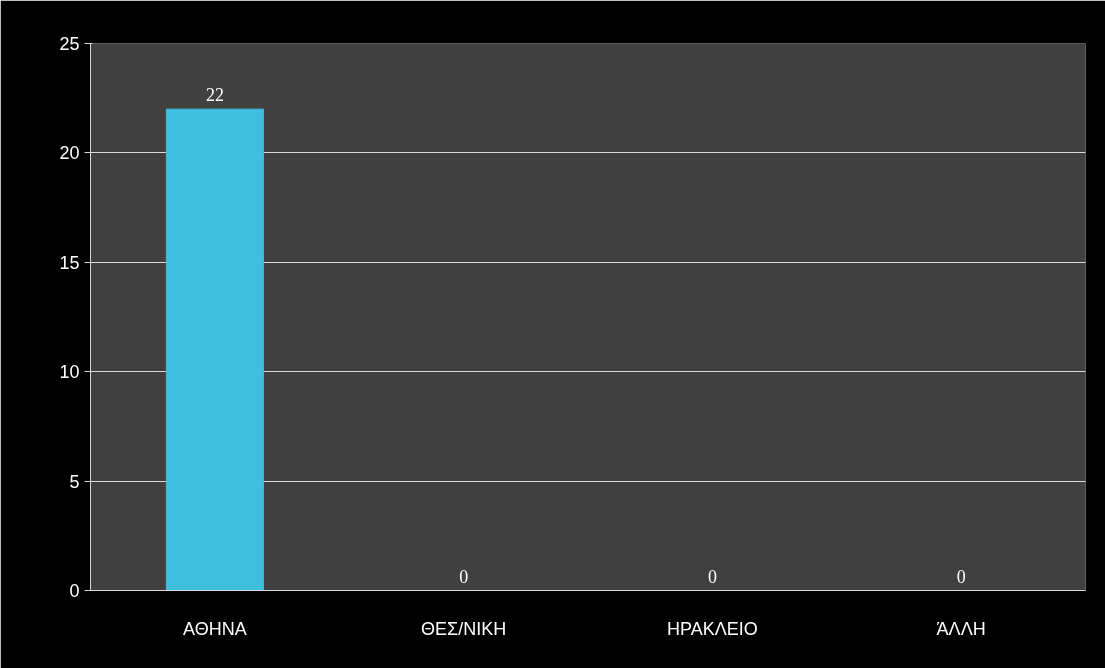 The width and height of the screenshot is (1105, 668). What do you see at coordinates (464, 628) in the screenshot?
I see `x-tick-label: ΘΕΣ/ΝΙΚΗ` at bounding box center [464, 628].